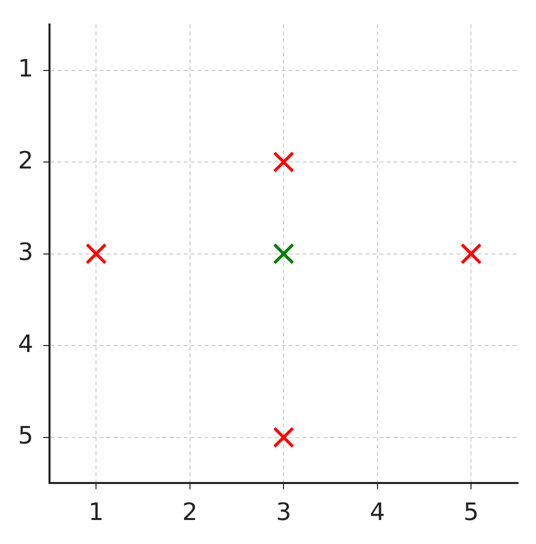  I want to click on y-tick-label: 2, so click(26, 160).